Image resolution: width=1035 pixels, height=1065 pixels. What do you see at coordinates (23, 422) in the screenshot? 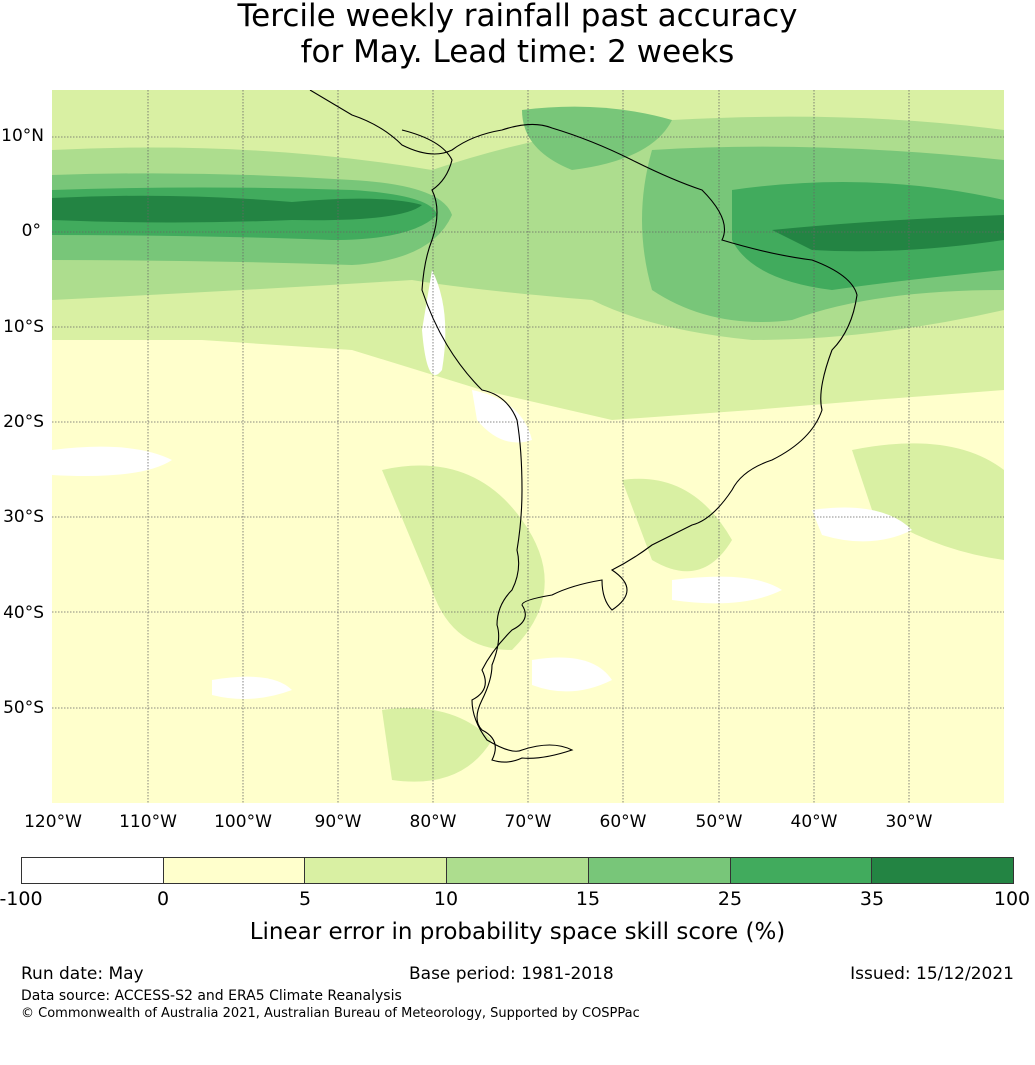
I see `lat-label-20s: 20°S` at bounding box center [23, 422].